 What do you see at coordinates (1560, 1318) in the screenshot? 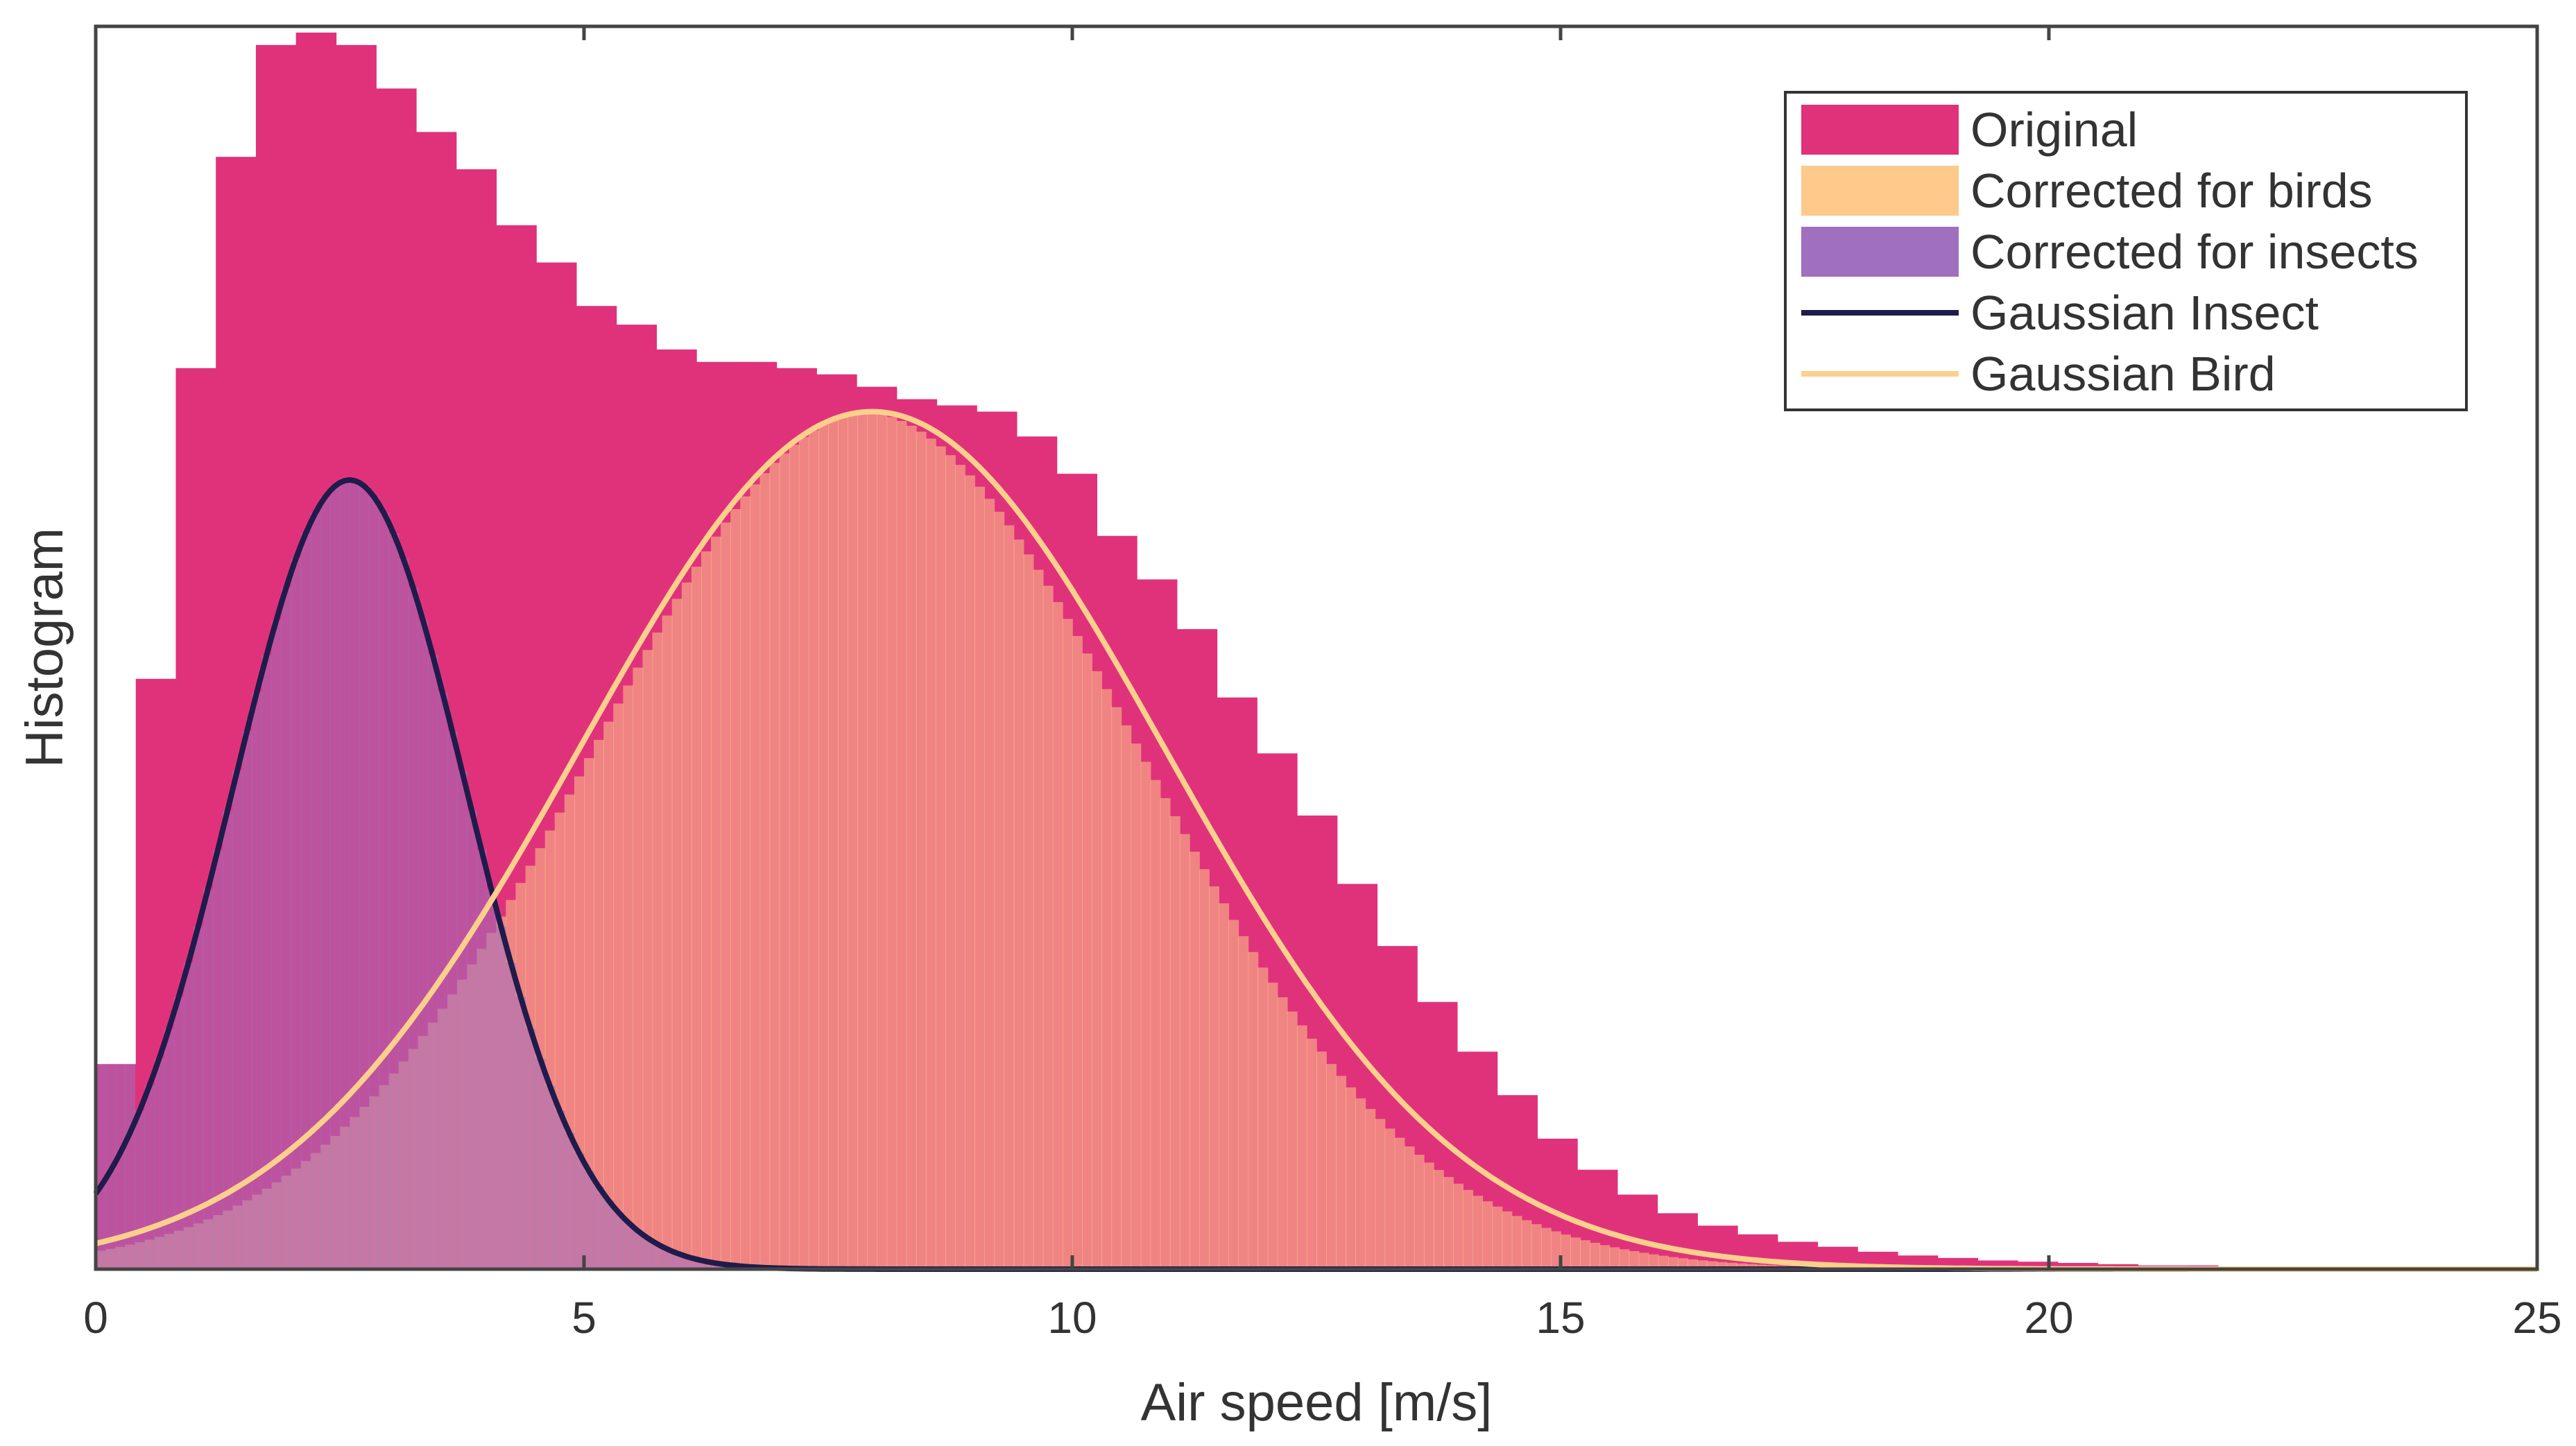
I see `x-tick-label: 15` at bounding box center [1560, 1318].